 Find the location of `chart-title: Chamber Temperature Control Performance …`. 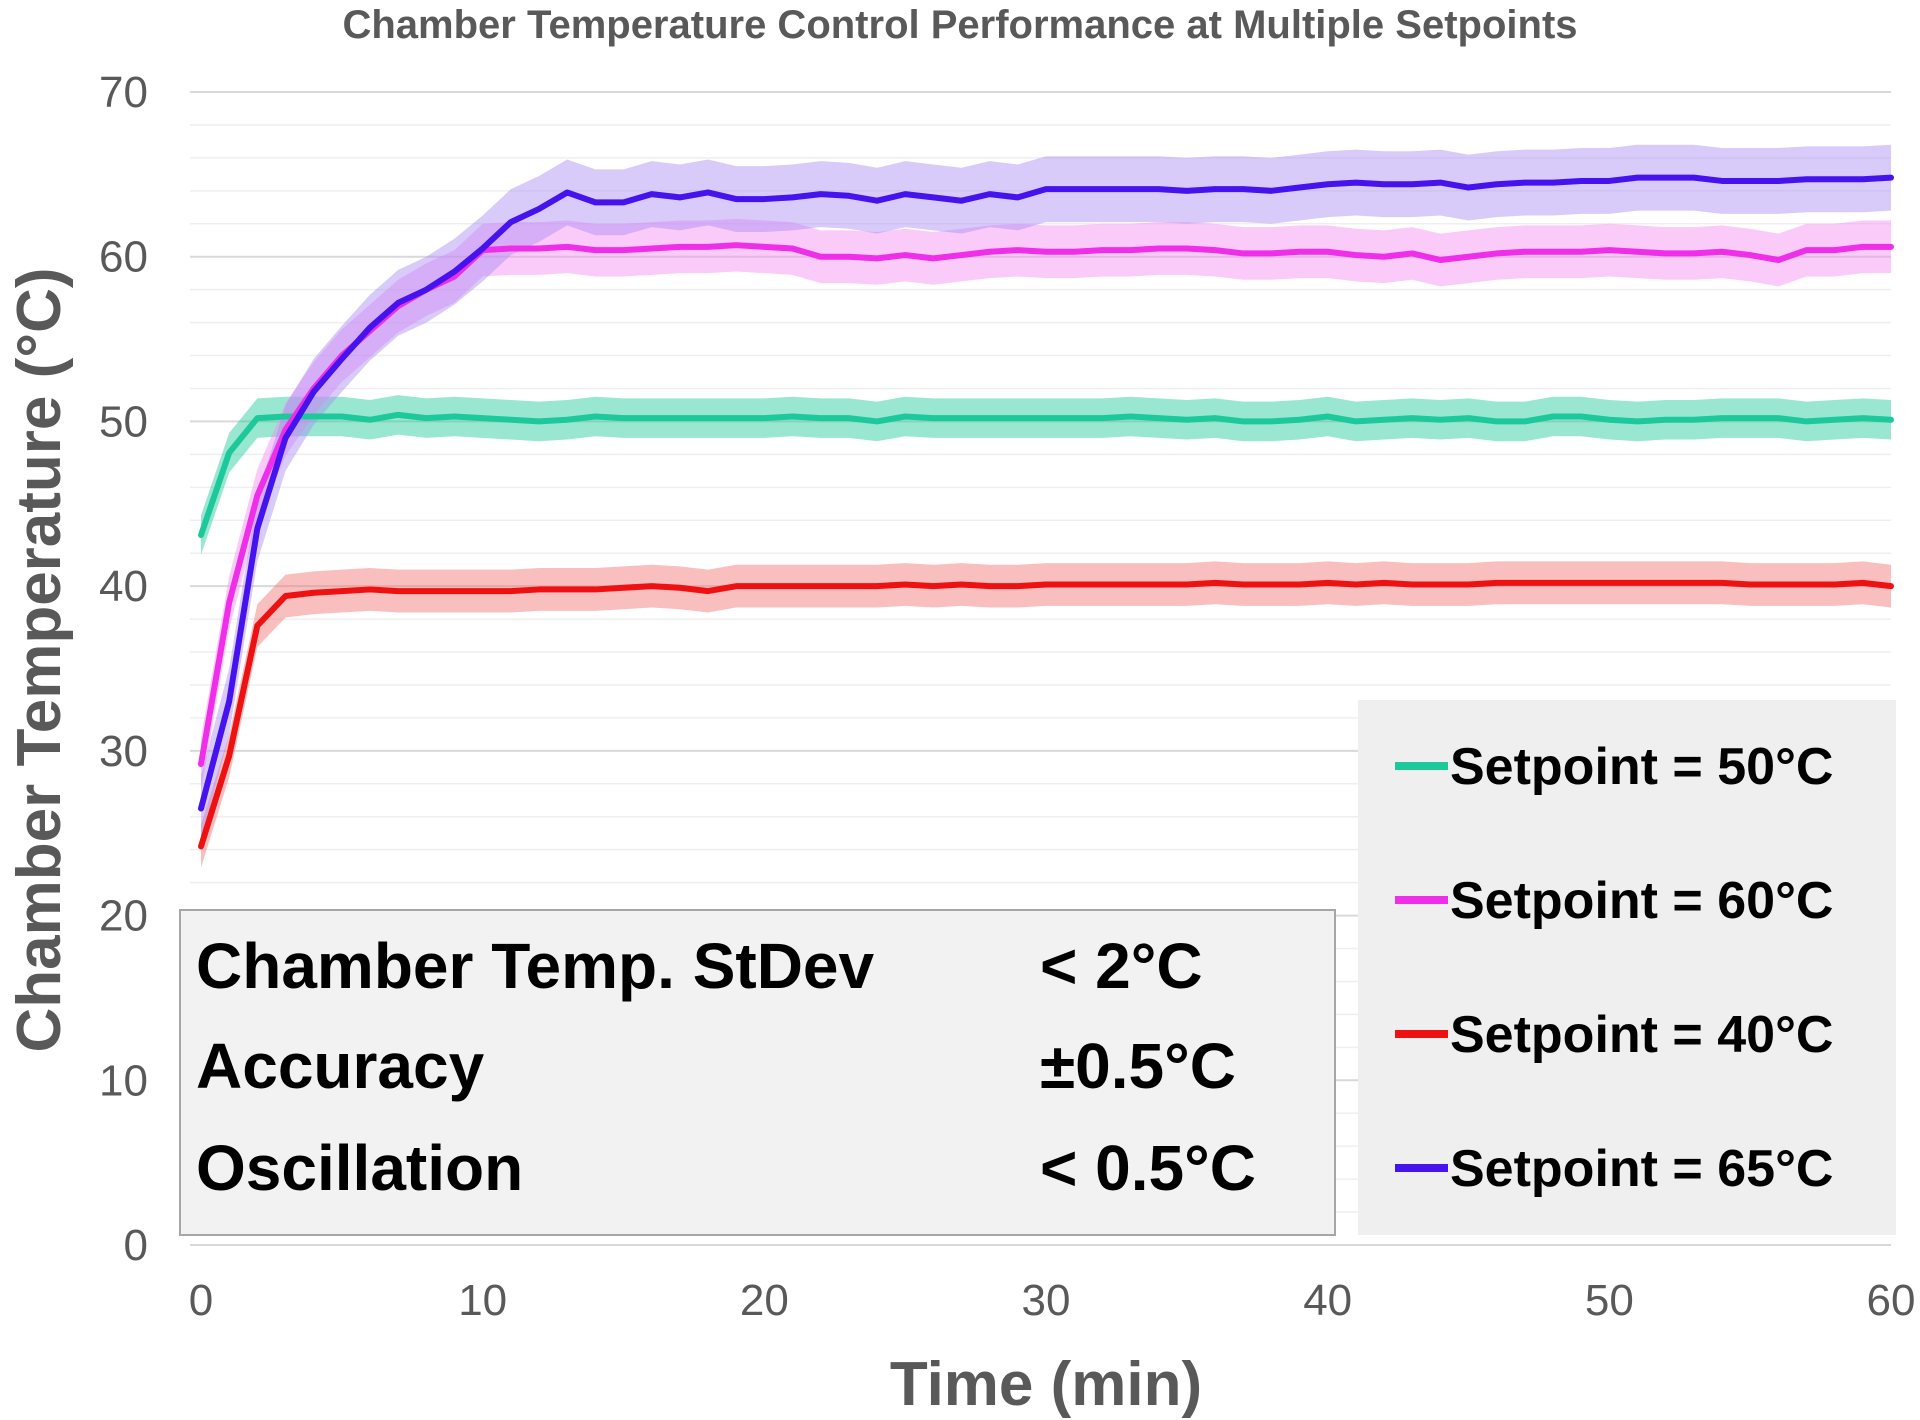

chart-title: Chamber Temperature Control Performance … is located at coordinates (959, 25).